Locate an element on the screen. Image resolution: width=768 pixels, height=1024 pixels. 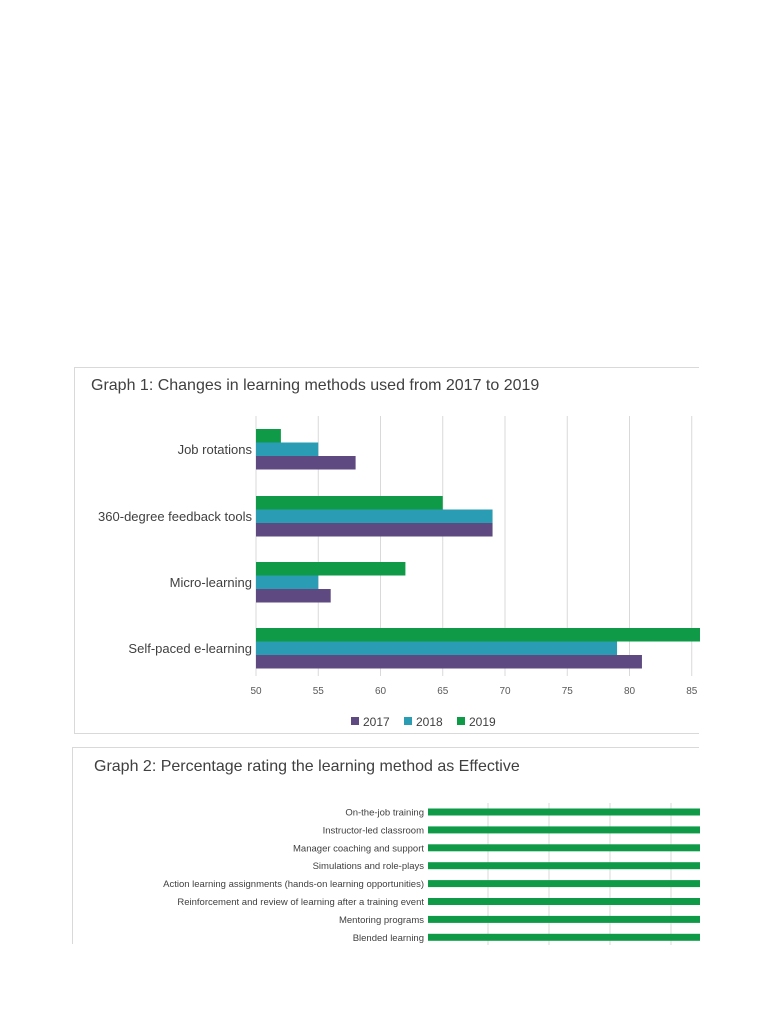
x-tick-label: 80 is located at coordinates (630, 691).